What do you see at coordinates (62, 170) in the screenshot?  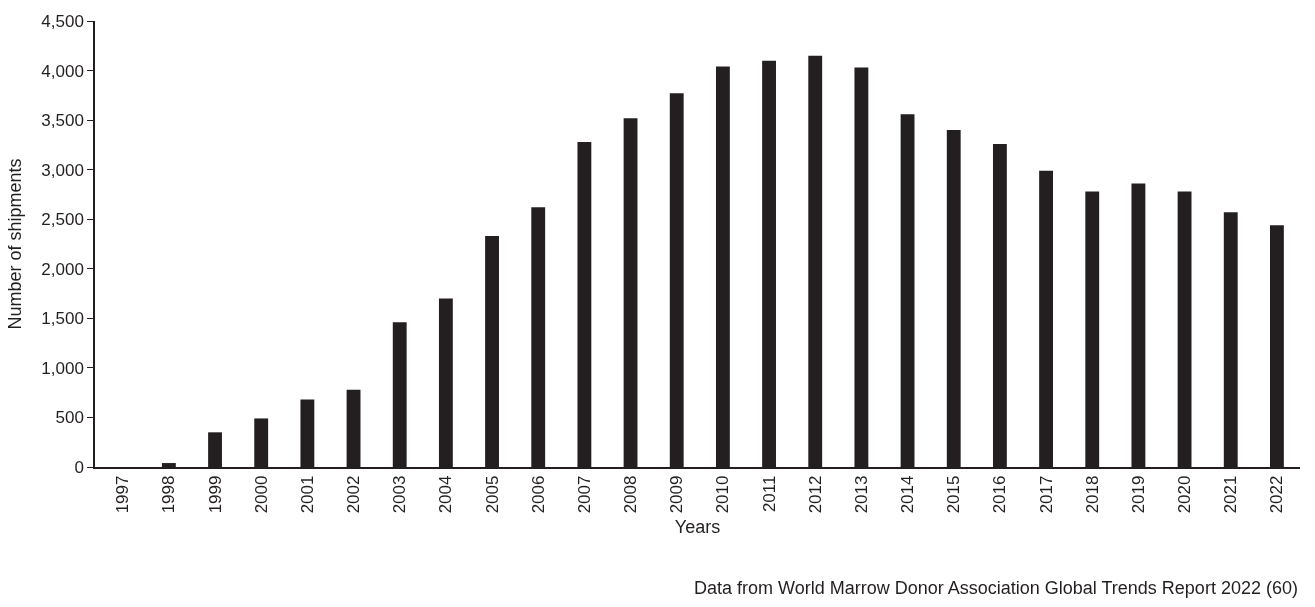 I see `y-tick-label: 3,000` at bounding box center [62, 170].